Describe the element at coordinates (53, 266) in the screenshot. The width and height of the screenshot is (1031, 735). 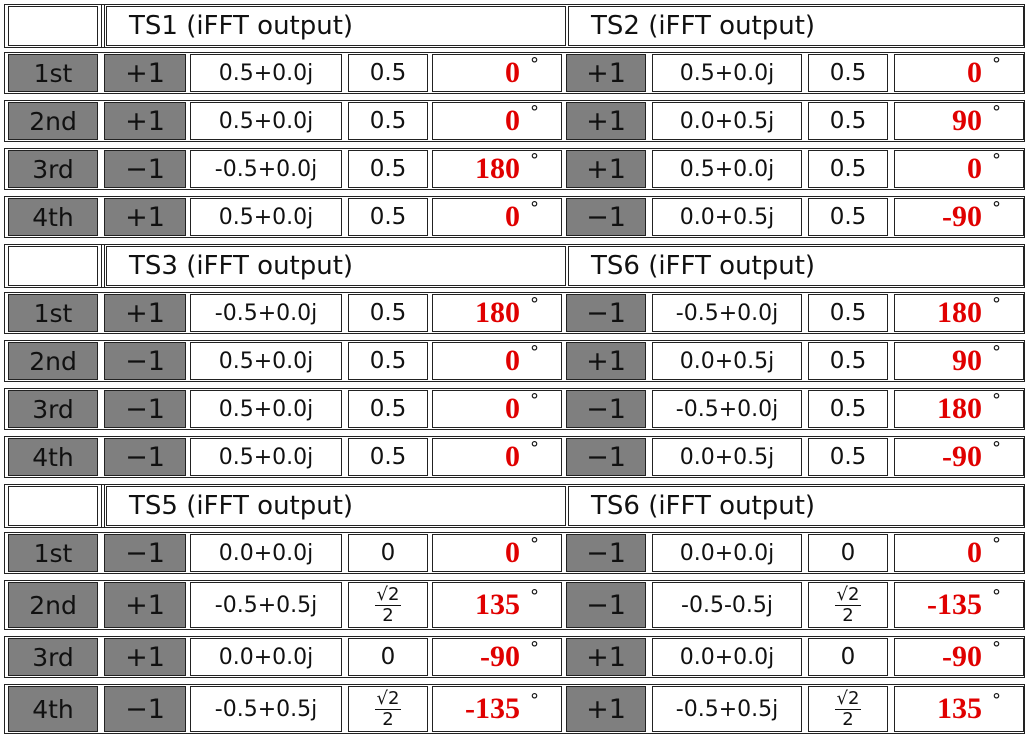
I see `empty-cell` at that location.